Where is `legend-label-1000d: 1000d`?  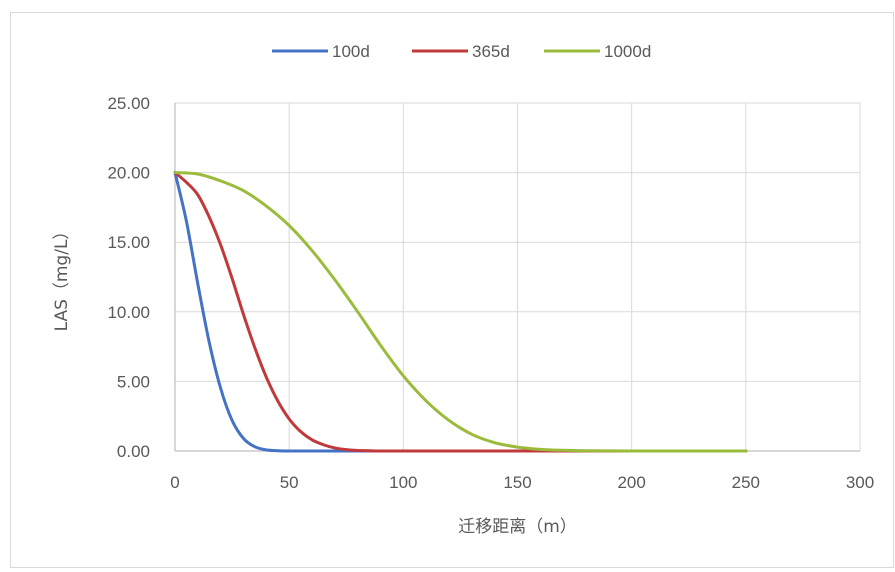
legend-label-1000d: 1000d is located at coordinates (627, 51).